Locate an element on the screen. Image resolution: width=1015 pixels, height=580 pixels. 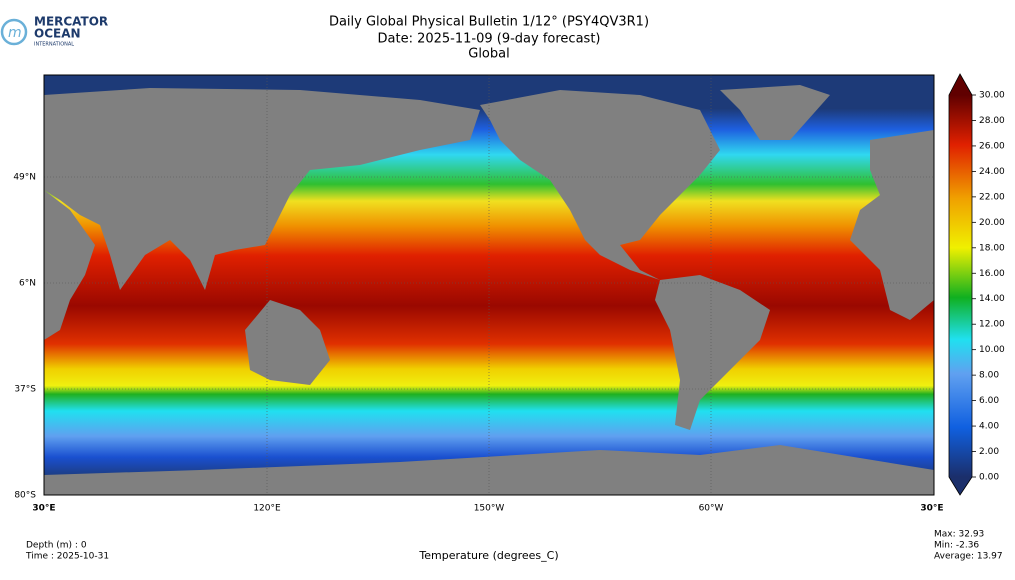
colorbar-tick-label: 14.00 is located at coordinates (992, 299).